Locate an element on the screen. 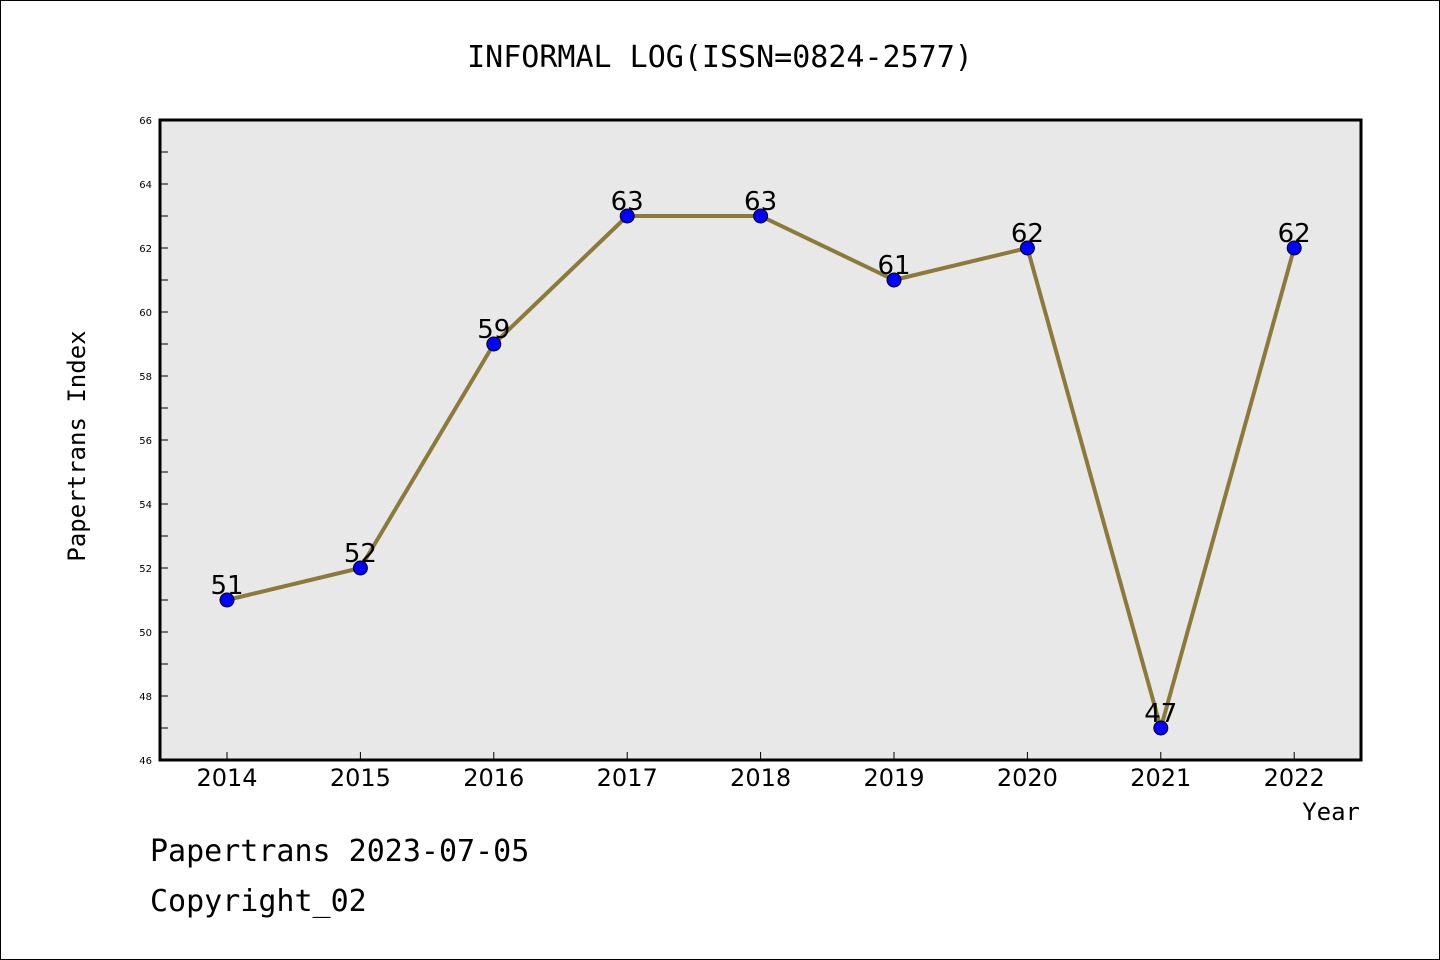 The height and width of the screenshot is (960, 1440). data-label: 51 is located at coordinates (226, 586).